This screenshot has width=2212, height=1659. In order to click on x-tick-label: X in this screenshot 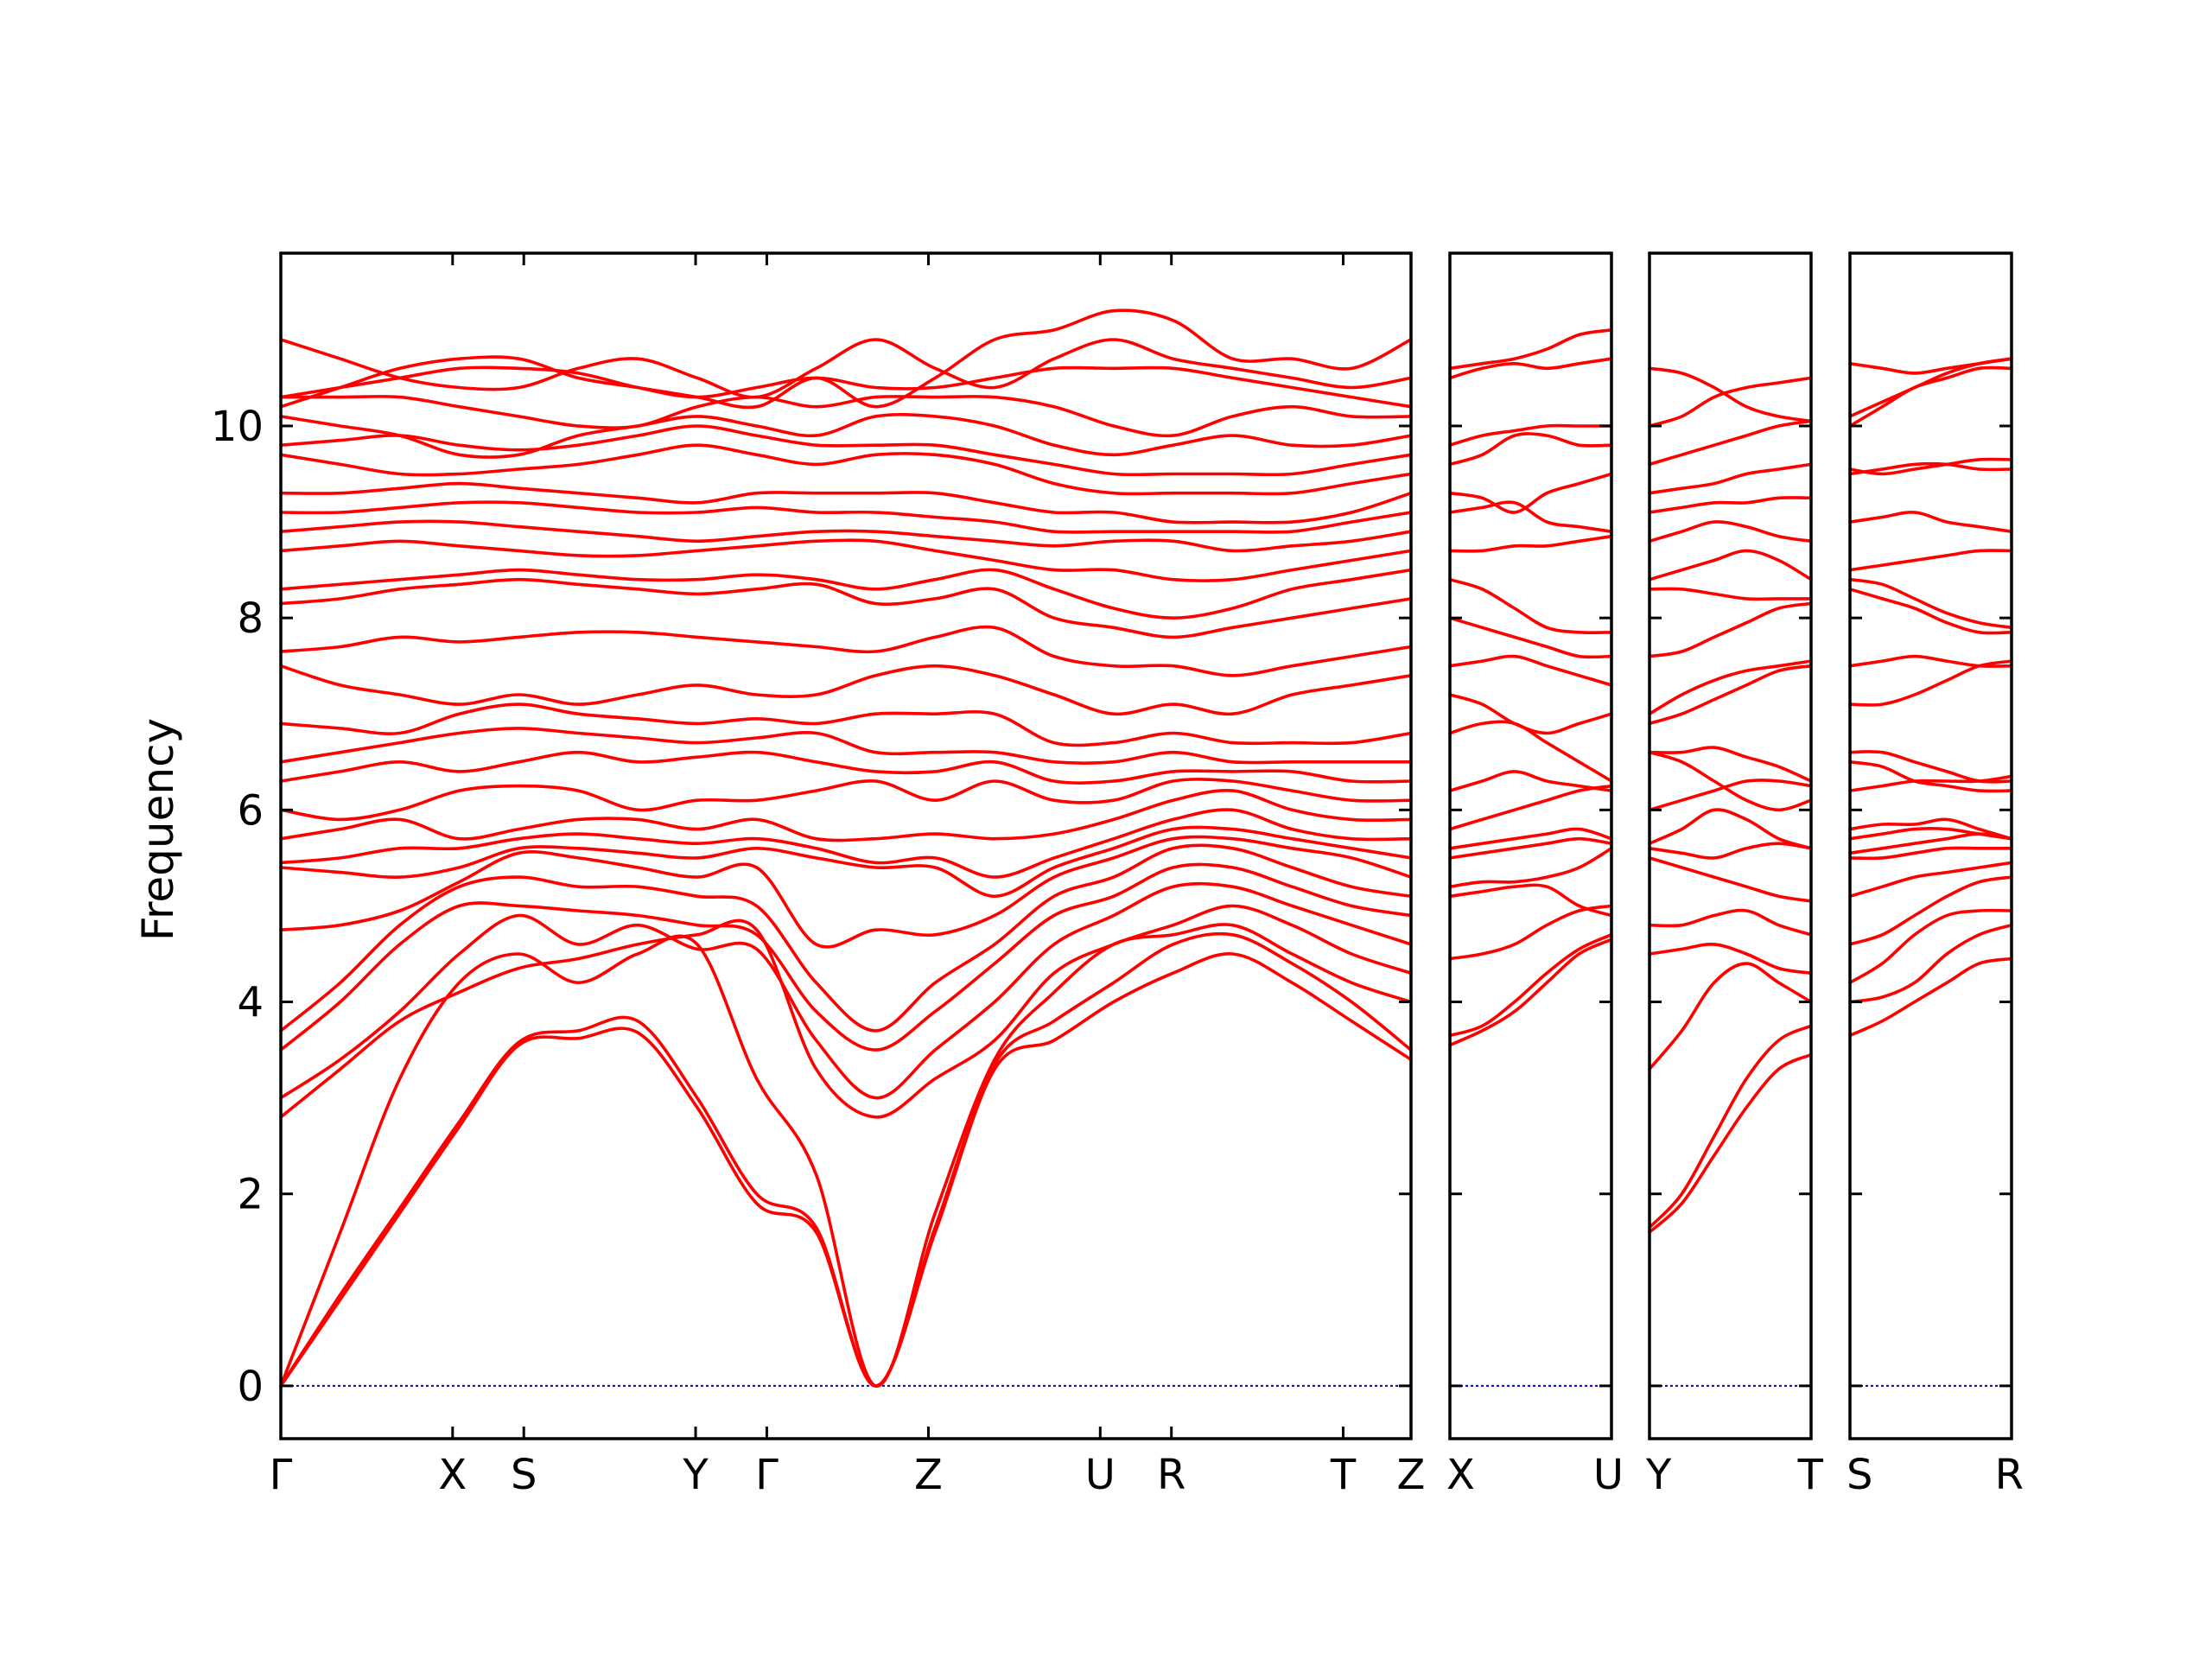, I will do `click(1460, 1475)`.